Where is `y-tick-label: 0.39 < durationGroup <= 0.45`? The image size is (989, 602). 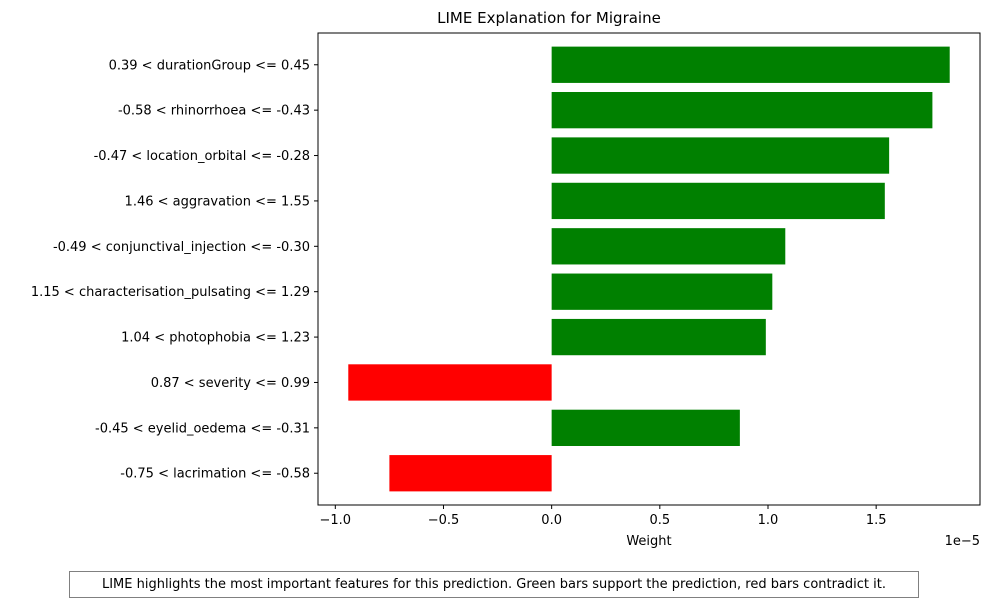
y-tick-label: 0.39 < durationGroup <= 0.45 is located at coordinates (209, 65).